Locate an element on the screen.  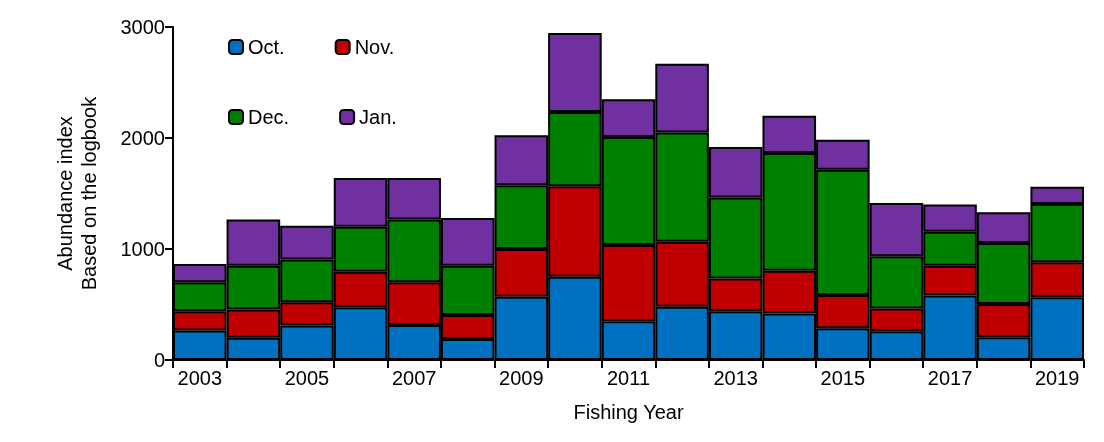
x-tick-label: 2007 is located at coordinates (414, 378).